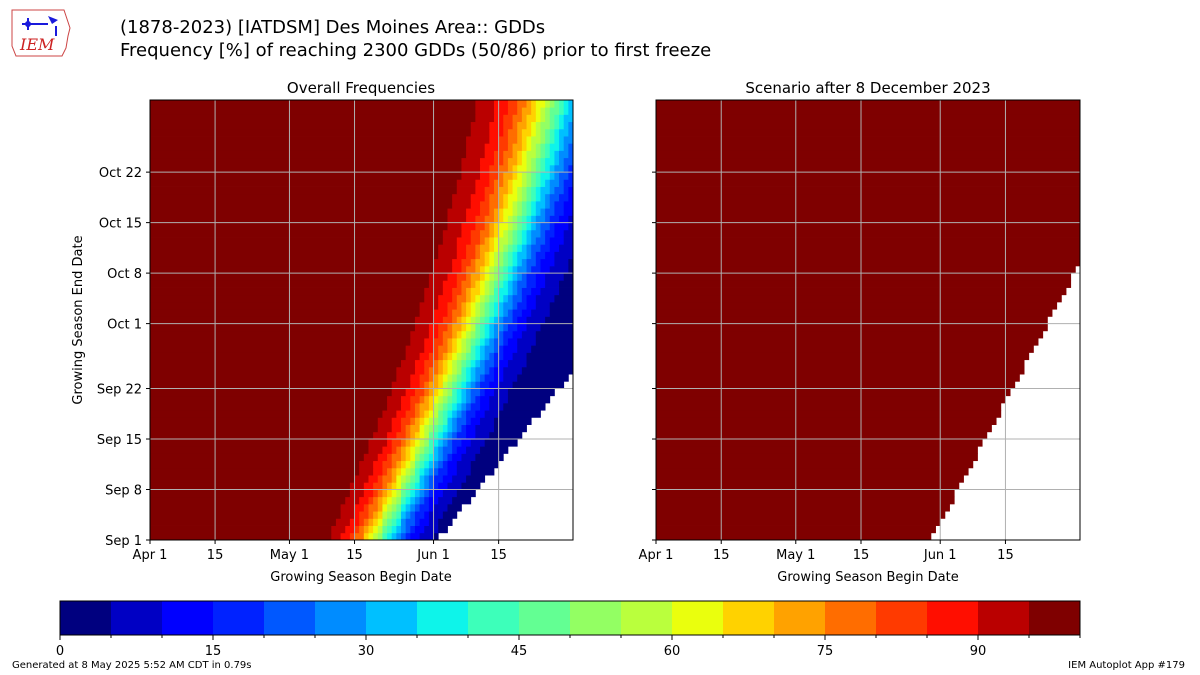 The height and width of the screenshot is (675, 1200). What do you see at coordinates (120, 173) in the screenshot?
I see `y-tick-label: Oct 22` at bounding box center [120, 173].